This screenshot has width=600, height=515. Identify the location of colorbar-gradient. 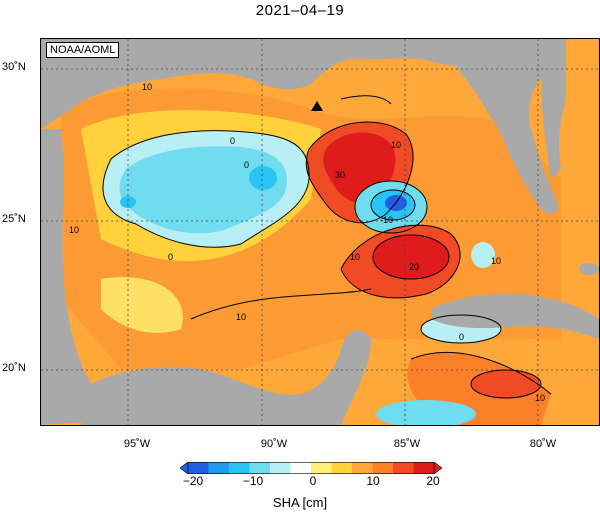
(311, 468).